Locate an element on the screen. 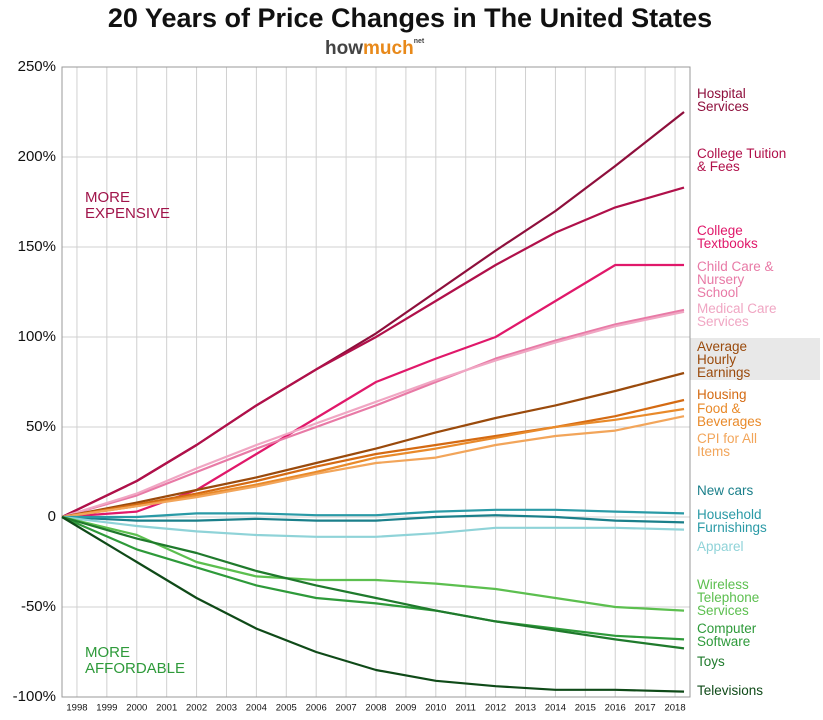  x-tick-label: 1999 is located at coordinates (106, 708).